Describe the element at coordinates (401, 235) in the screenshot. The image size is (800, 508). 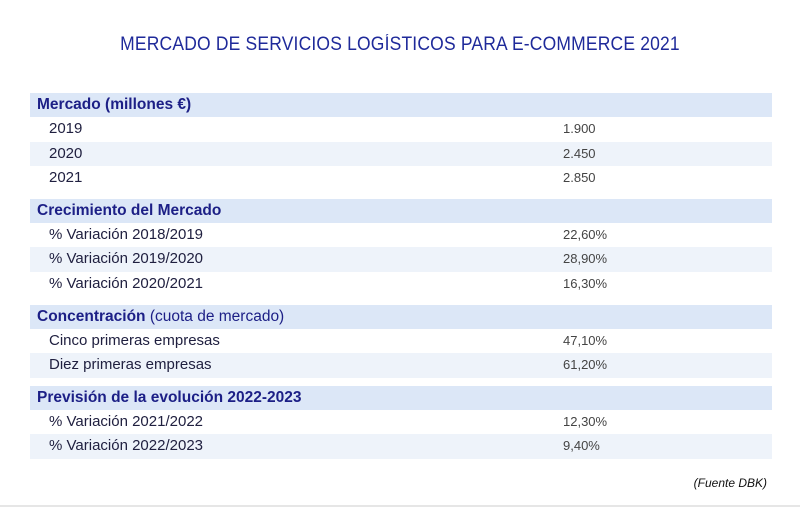
I see `table-row: % Variación 2018/2019 22,60%` at that location.